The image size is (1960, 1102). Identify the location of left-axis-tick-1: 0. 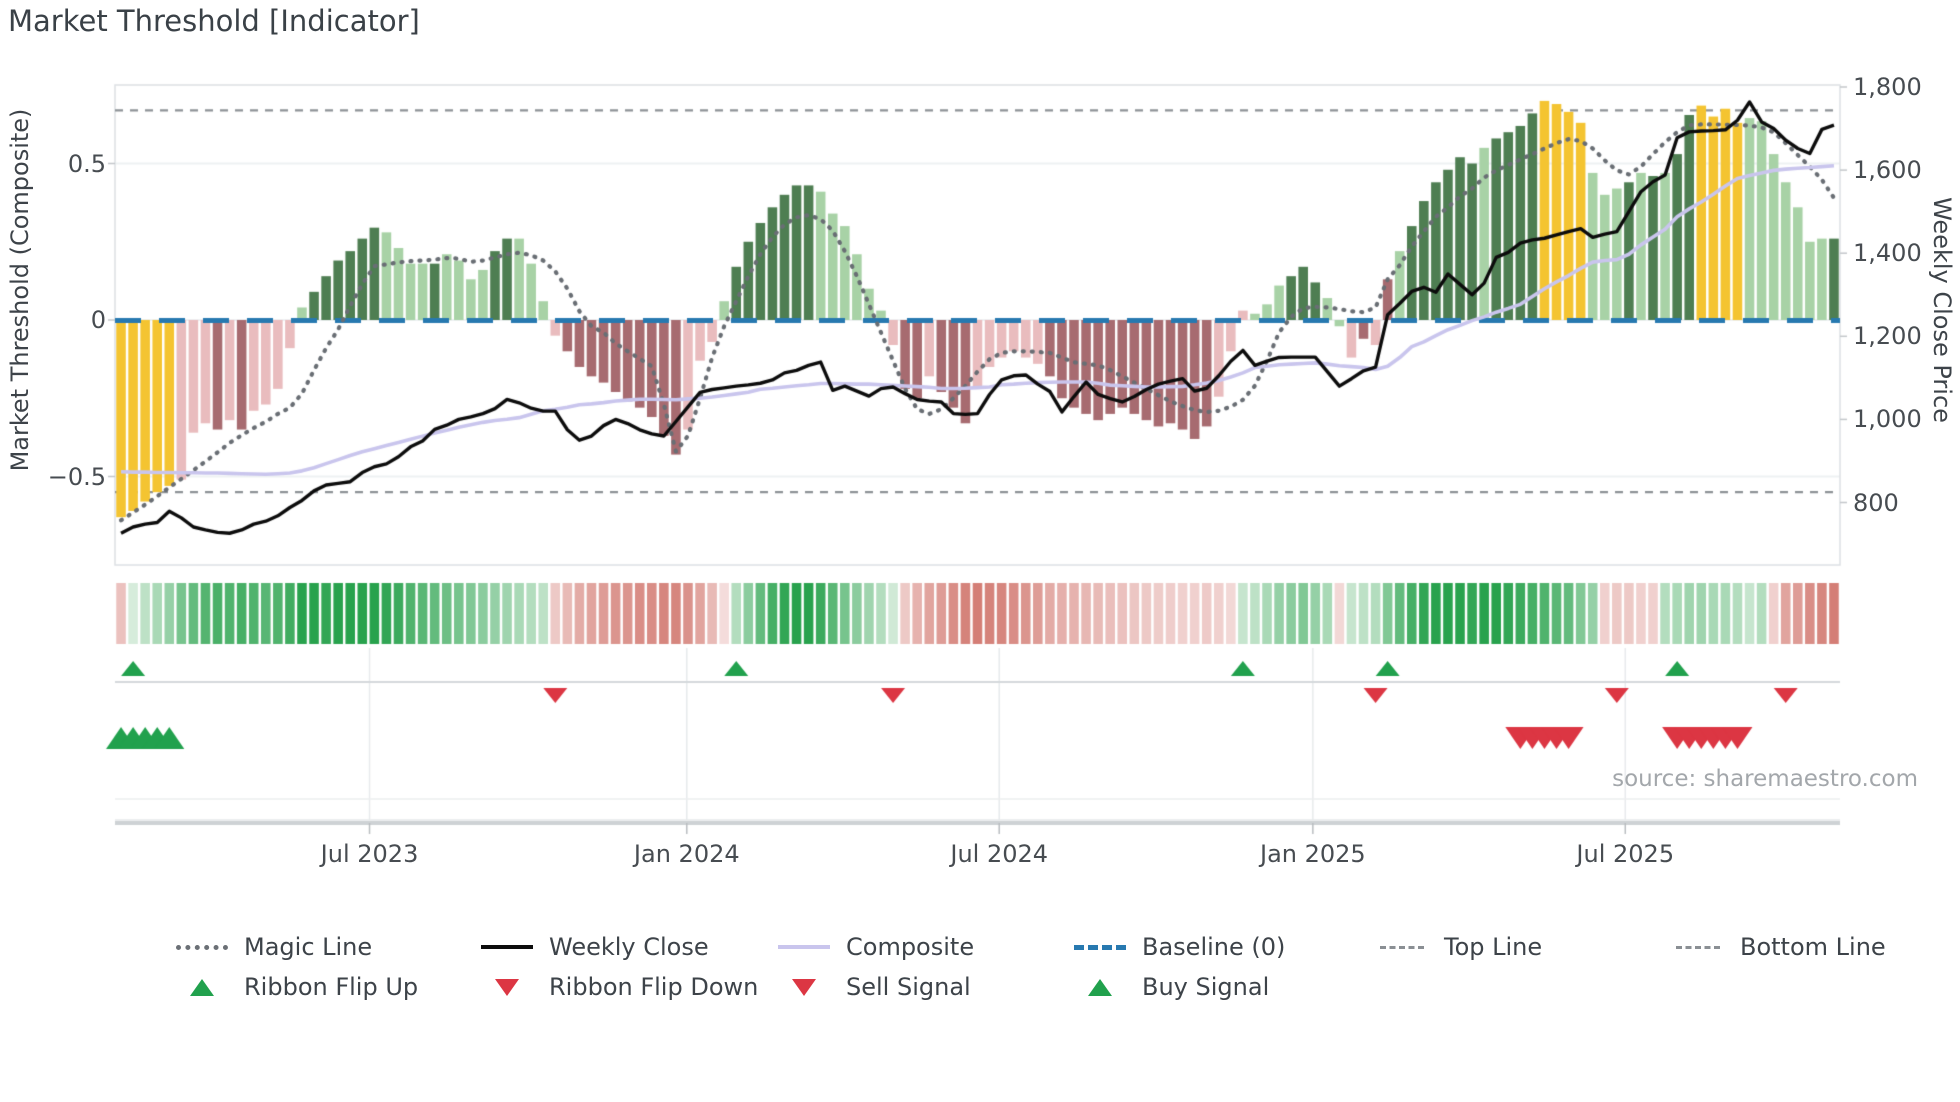
(98, 320).